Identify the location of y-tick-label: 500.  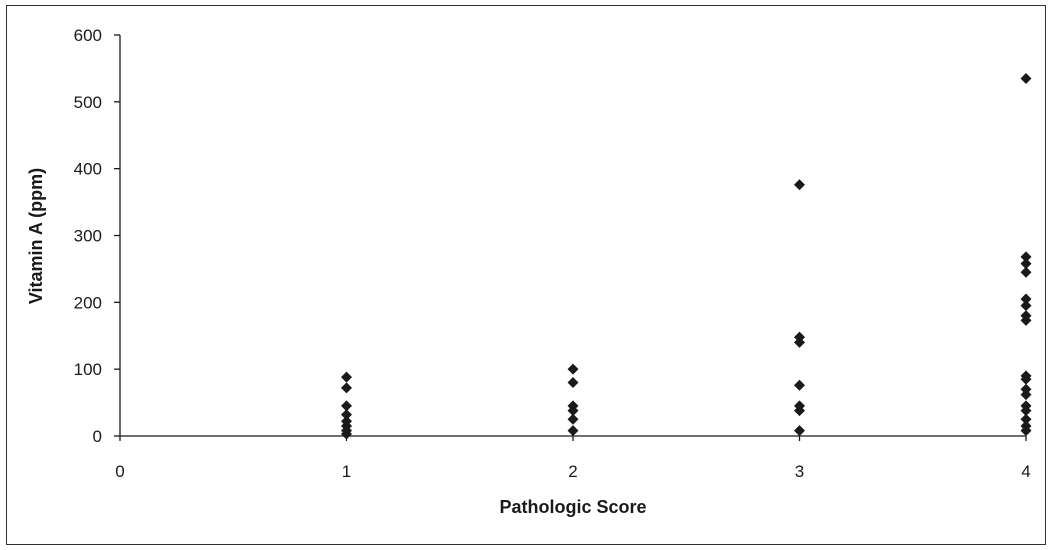
(88, 102).